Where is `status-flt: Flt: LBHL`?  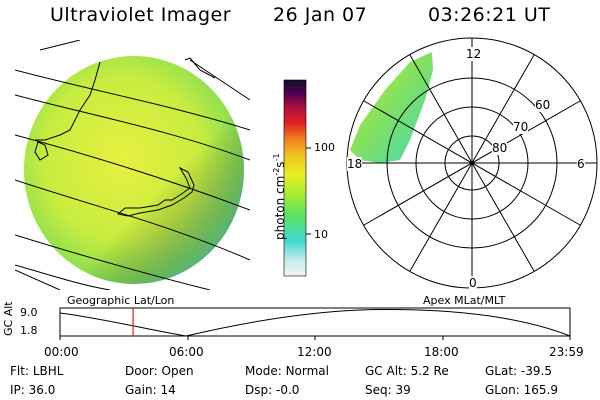 status-flt: Flt: LBHL is located at coordinates (37, 371).